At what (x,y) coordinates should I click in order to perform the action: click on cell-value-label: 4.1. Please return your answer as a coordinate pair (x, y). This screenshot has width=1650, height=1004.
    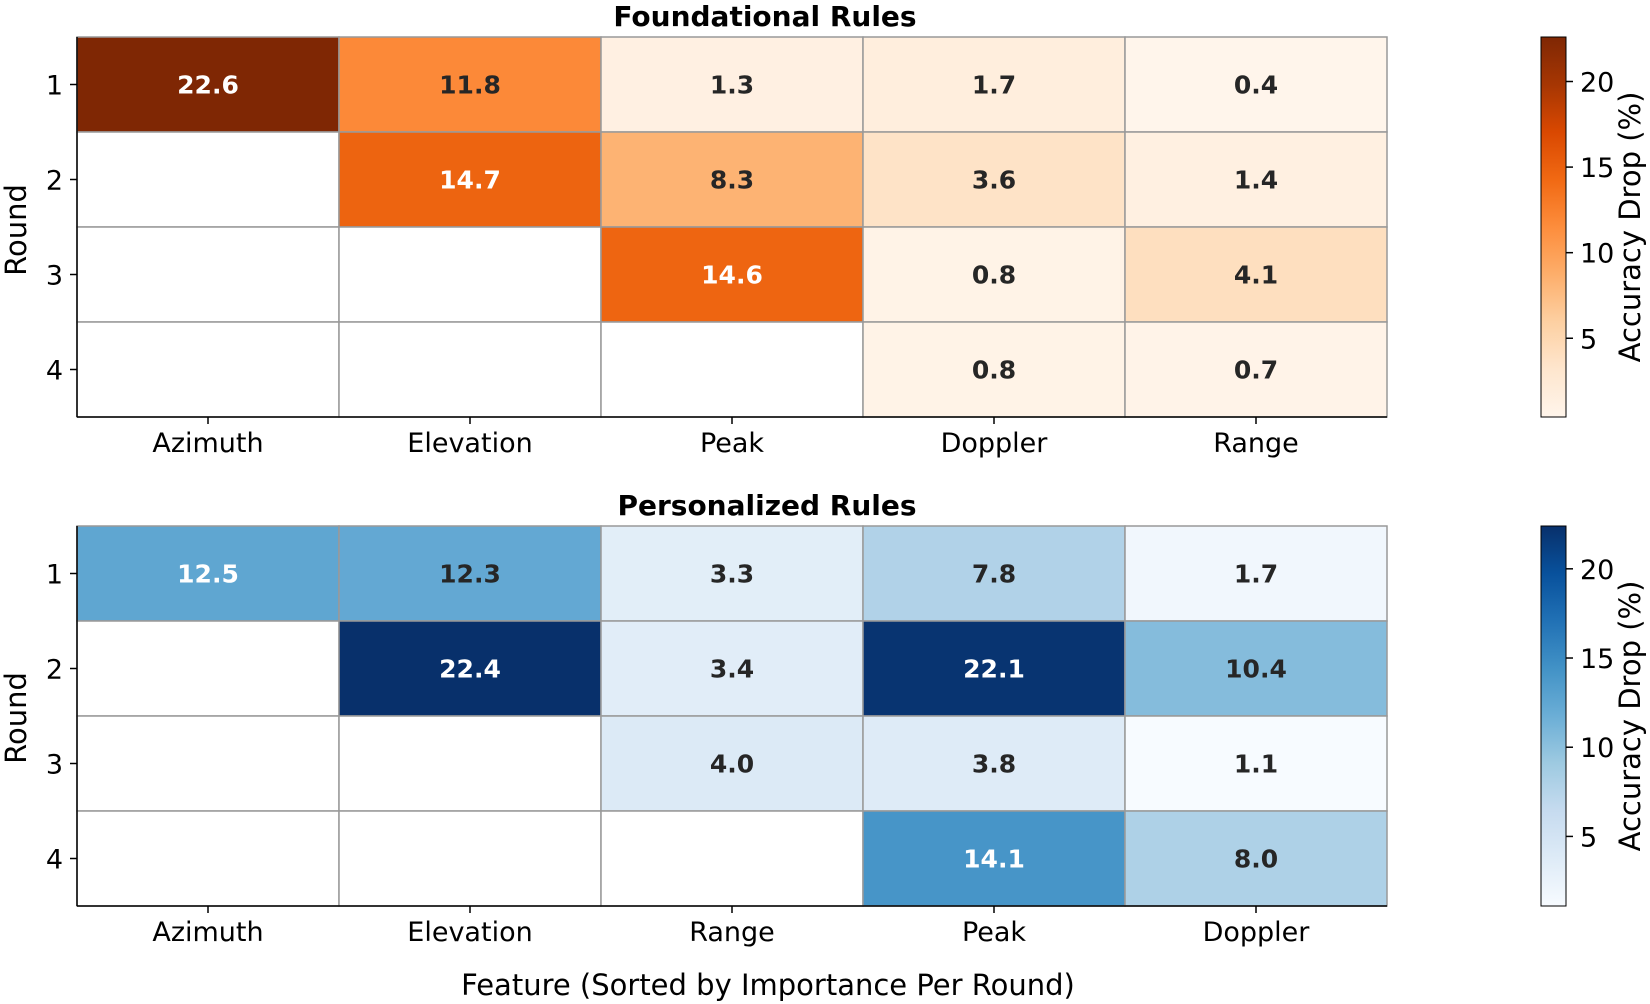
    Looking at the image, I should click on (1256, 275).